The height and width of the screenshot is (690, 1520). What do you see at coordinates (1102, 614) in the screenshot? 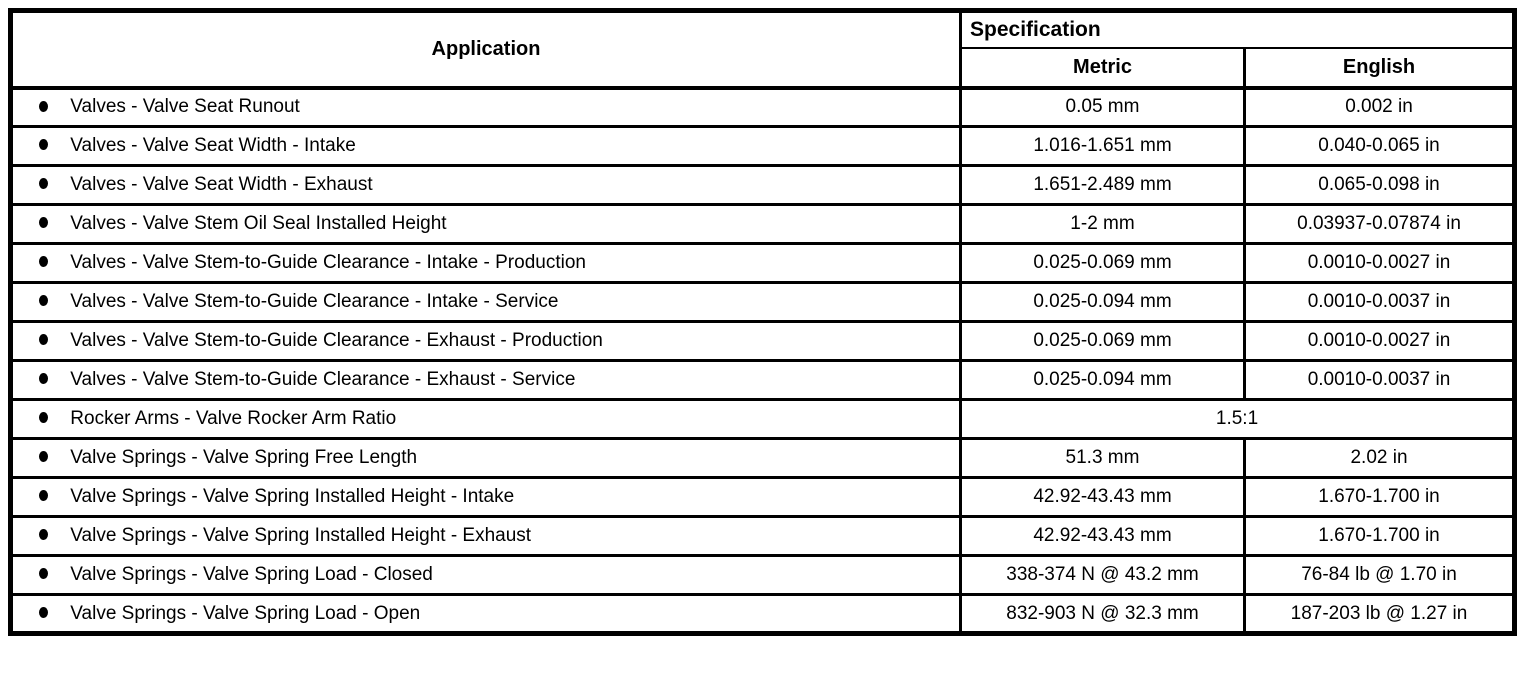
I see `metric-value-cell: 832-903 N @ 32.3 mm` at bounding box center [1102, 614].